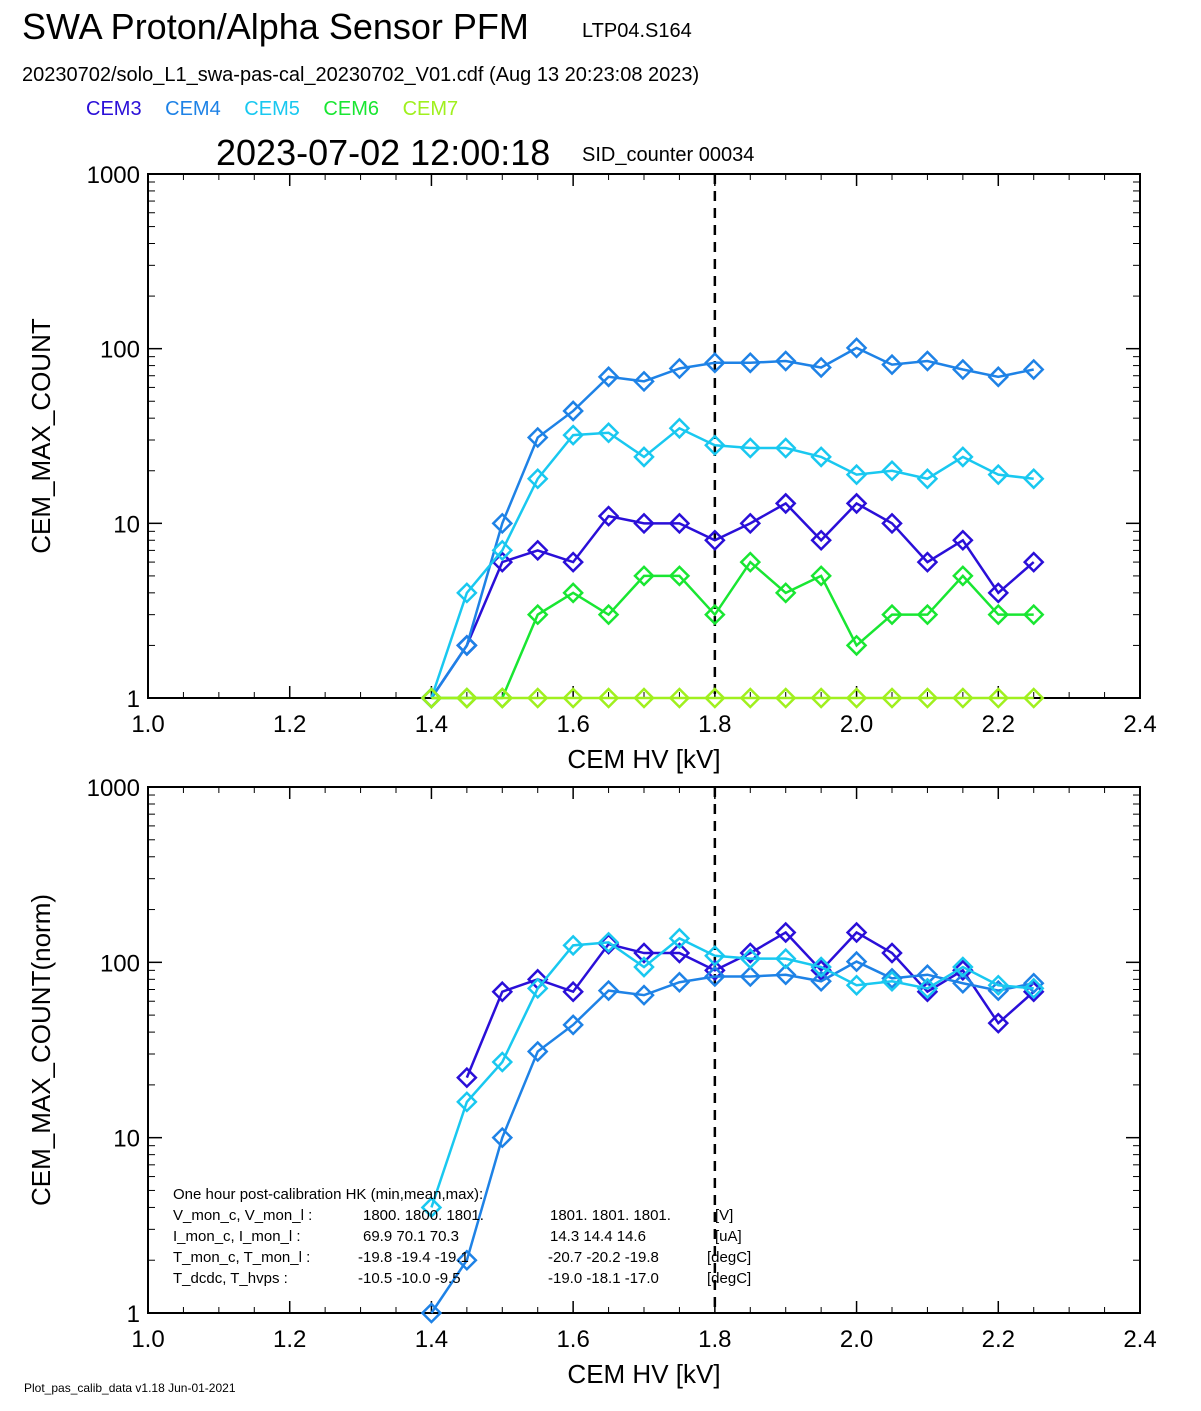 The image size is (1201, 1411). I want to click on hk-row-l: 1801. 1801. 1801., so click(610, 1215).